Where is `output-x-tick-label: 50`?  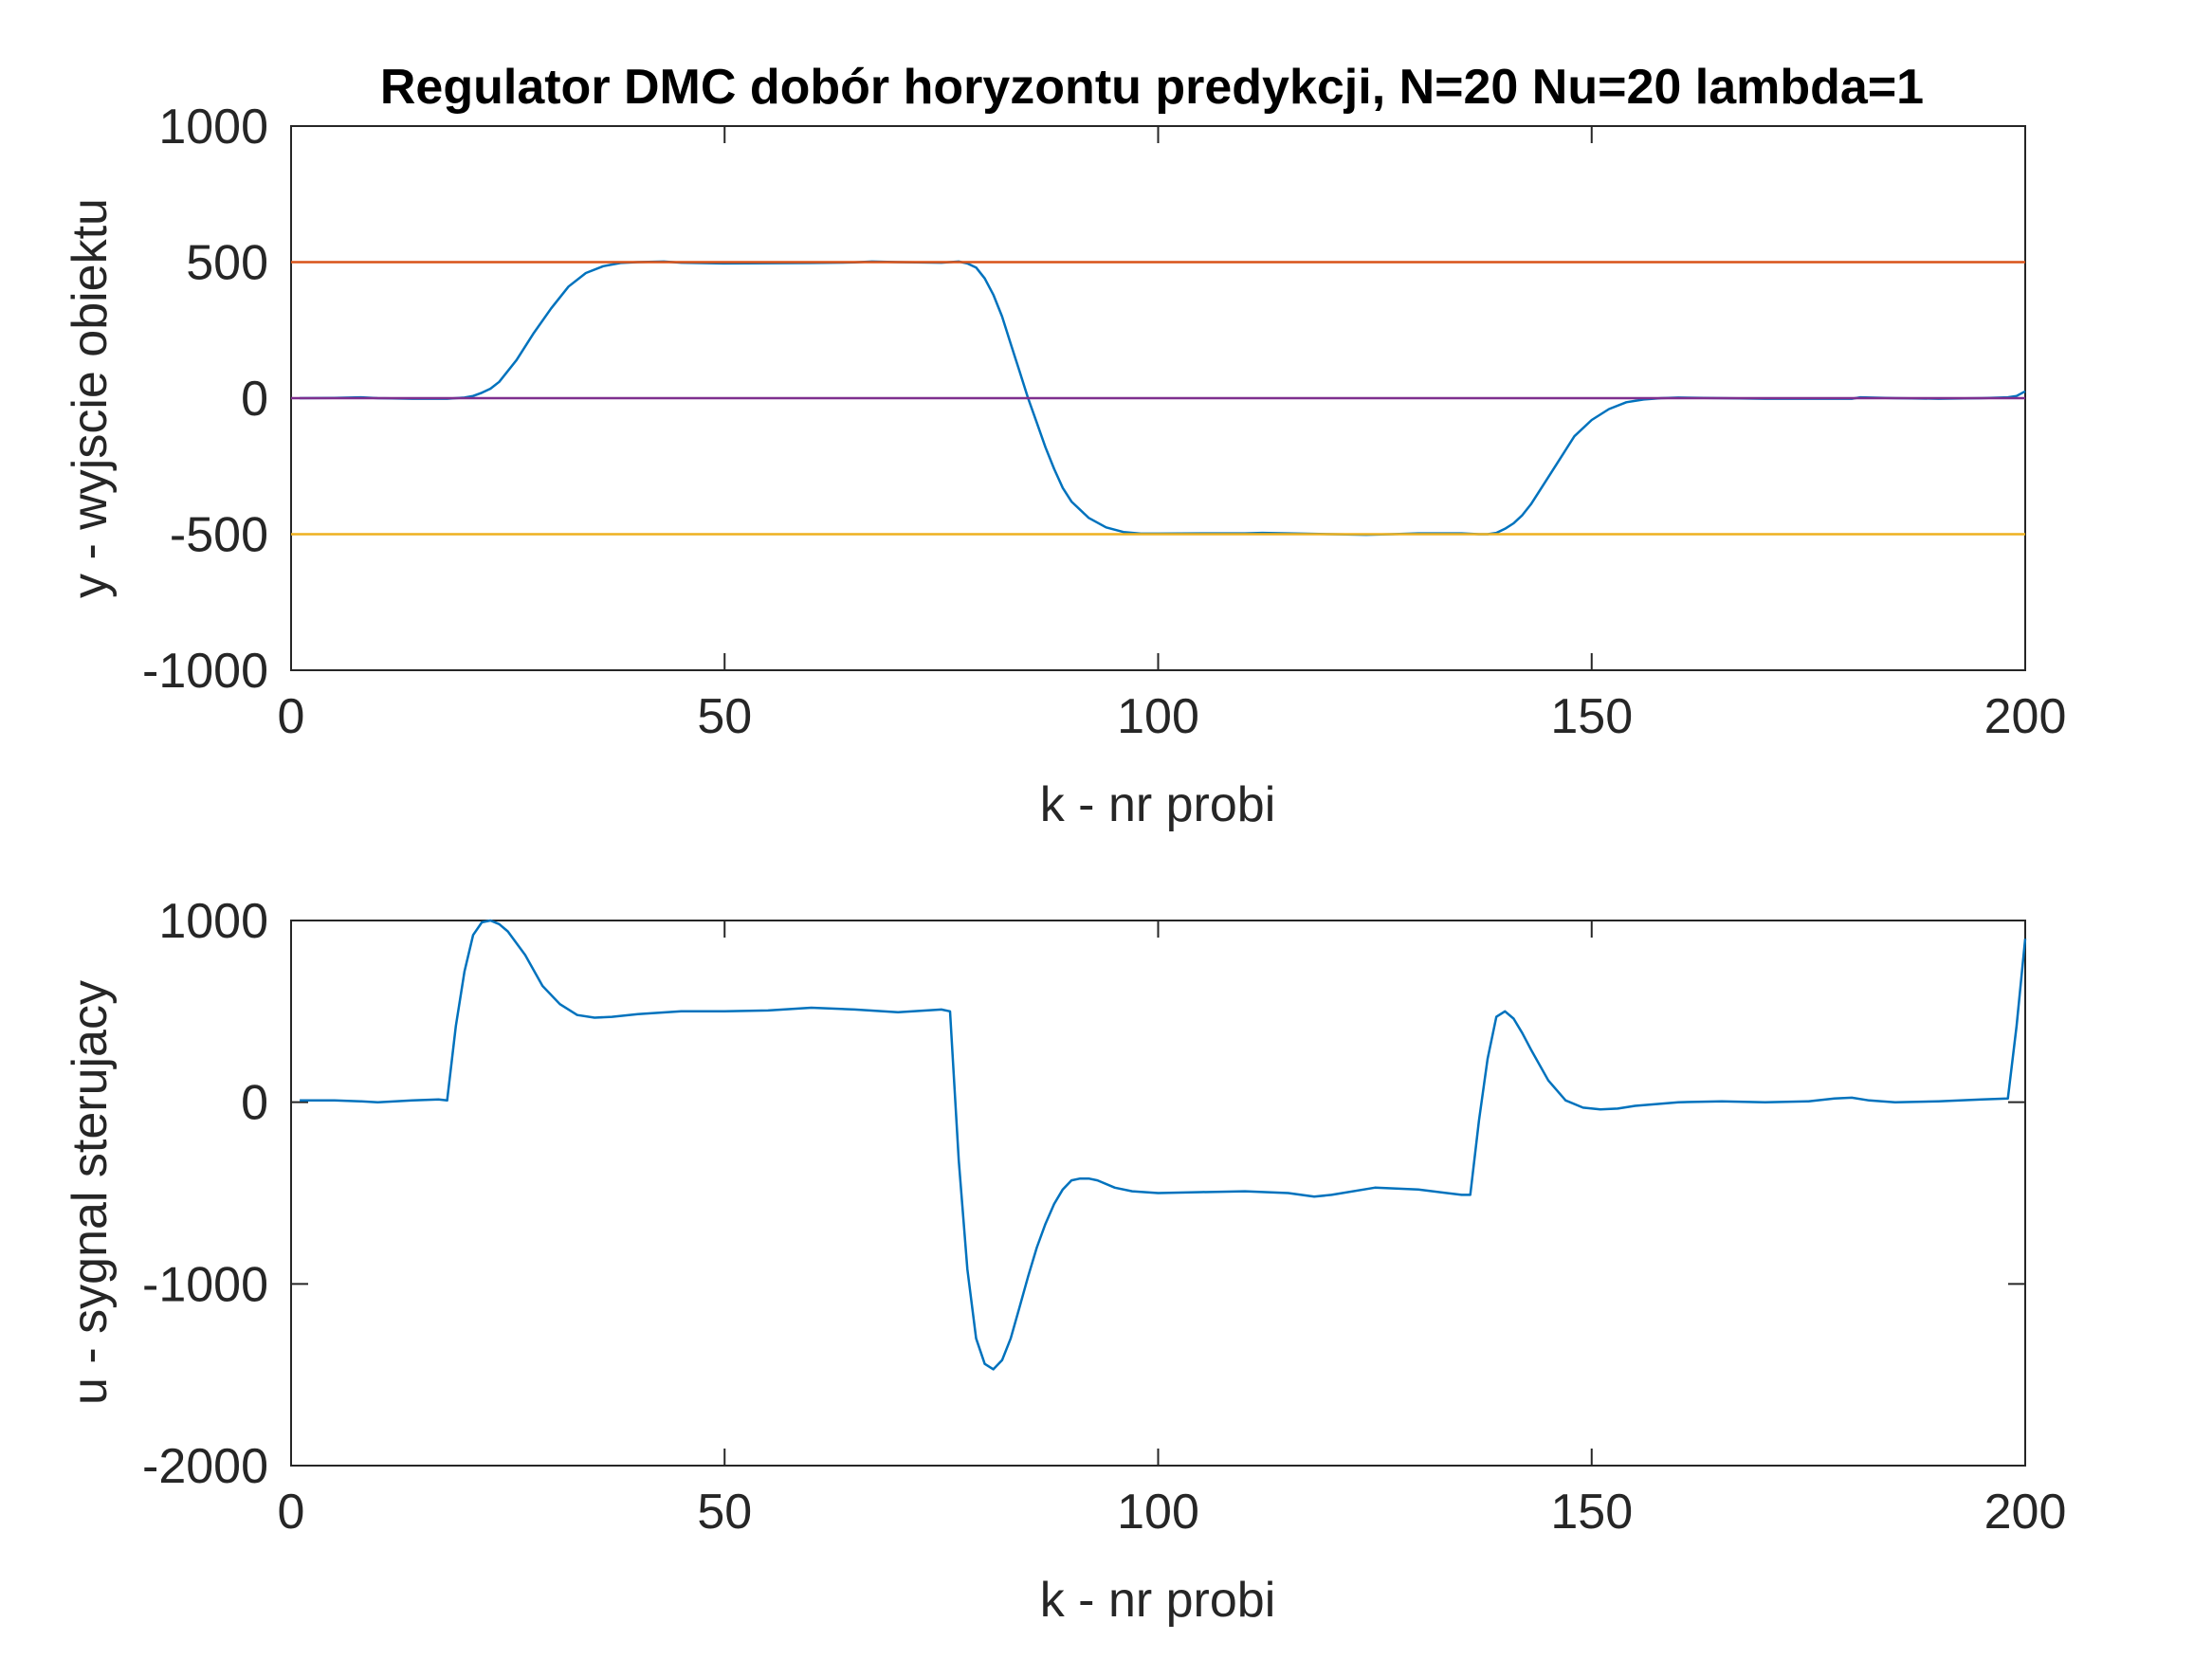
output-x-tick-label: 50 is located at coordinates (724, 716).